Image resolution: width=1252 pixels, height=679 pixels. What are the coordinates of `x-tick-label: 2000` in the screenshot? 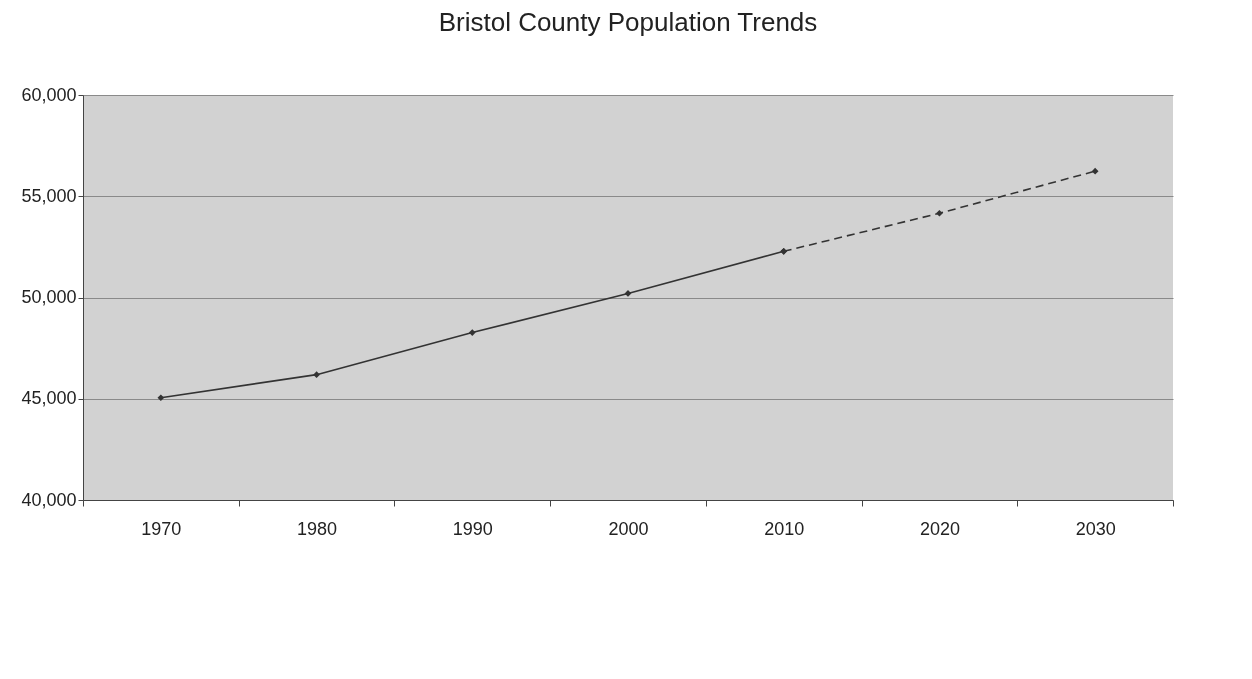 It's located at (628, 528).